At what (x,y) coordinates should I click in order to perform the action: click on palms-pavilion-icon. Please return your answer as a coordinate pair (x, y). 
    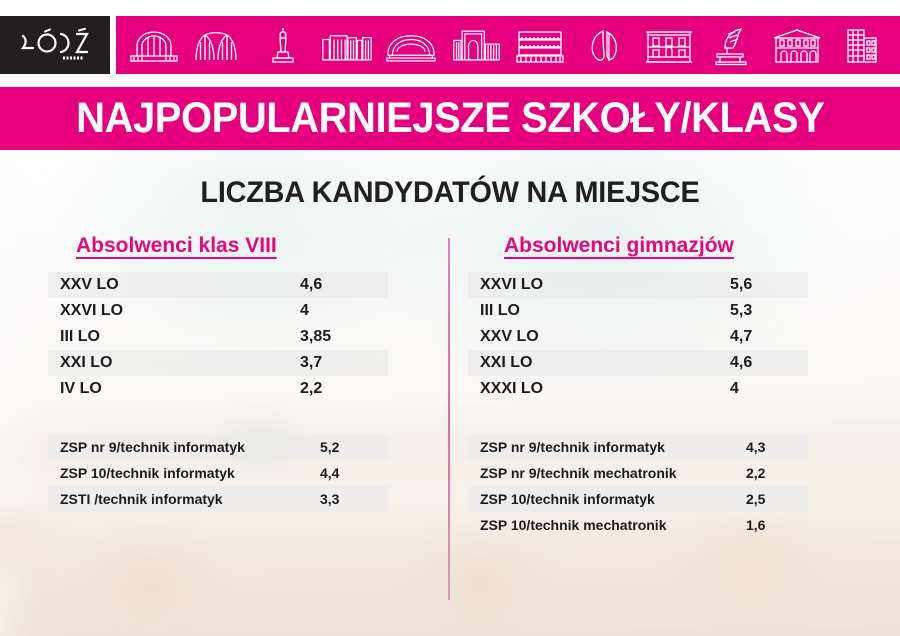
    Looking at the image, I should click on (218, 45).